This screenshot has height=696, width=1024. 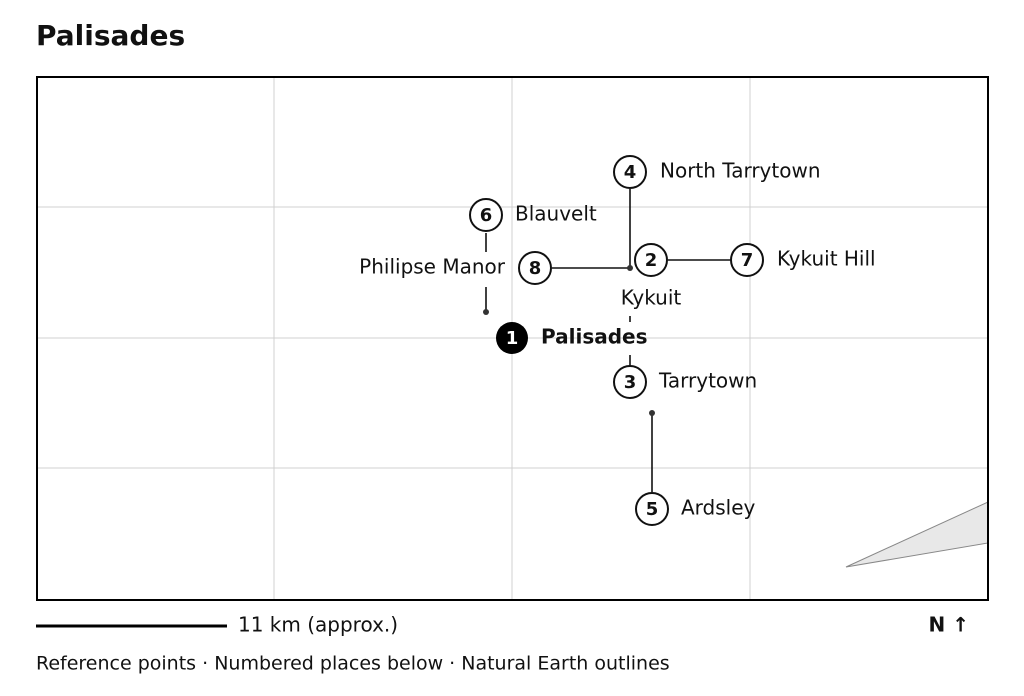 I want to click on title: Palisades, so click(x=110, y=35).